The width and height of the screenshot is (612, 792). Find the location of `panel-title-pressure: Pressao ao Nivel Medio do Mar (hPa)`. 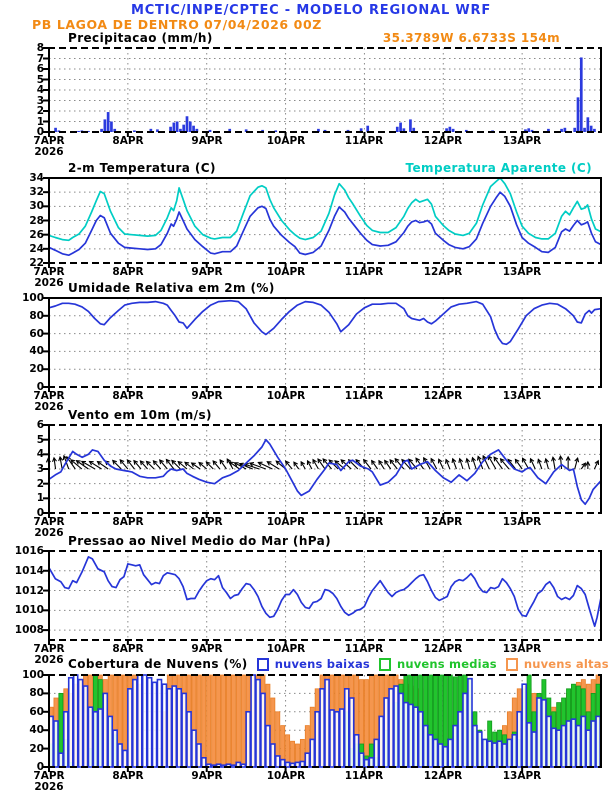

panel-title-pressure: Pressao ao Nivel Medio do Mar (hPa) is located at coordinates (200, 541).